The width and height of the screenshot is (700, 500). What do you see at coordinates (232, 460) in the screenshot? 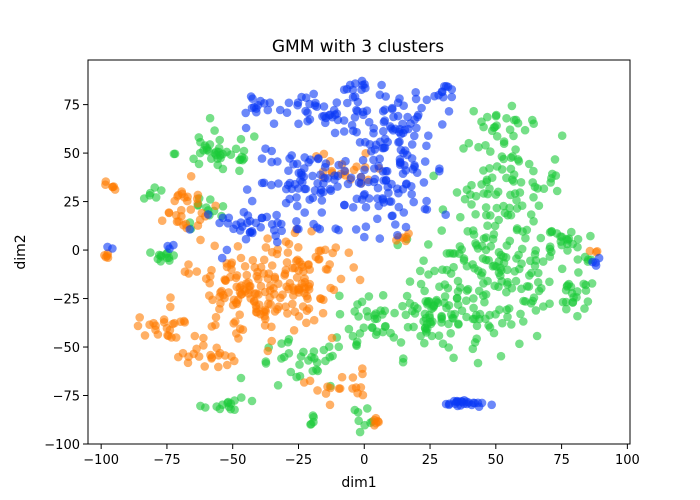
I see `x-tick-label: −50` at bounding box center [232, 460].